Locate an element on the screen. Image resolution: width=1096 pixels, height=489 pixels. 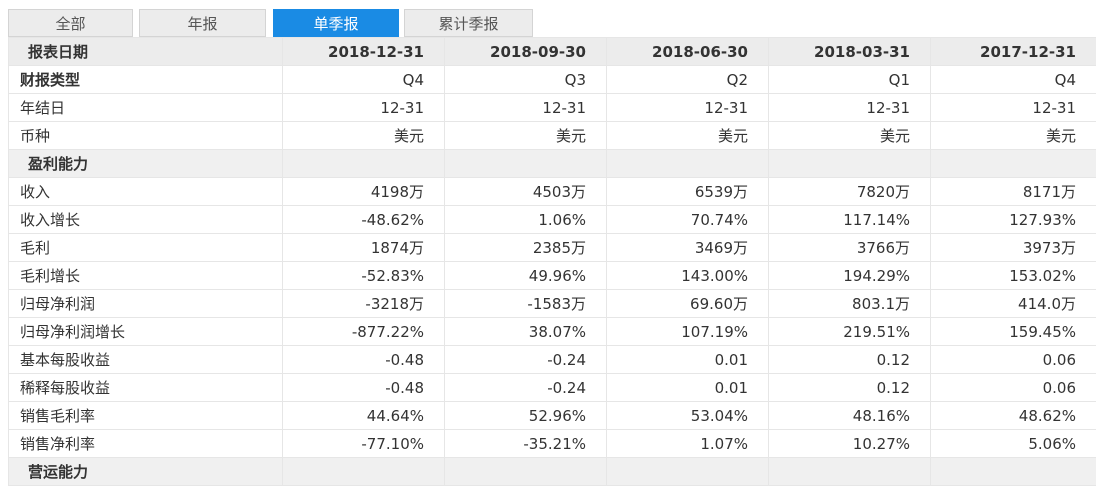
table-row: 毛利 1874万 2385万 3469万 3766万 3973万 is located at coordinates (552, 247).